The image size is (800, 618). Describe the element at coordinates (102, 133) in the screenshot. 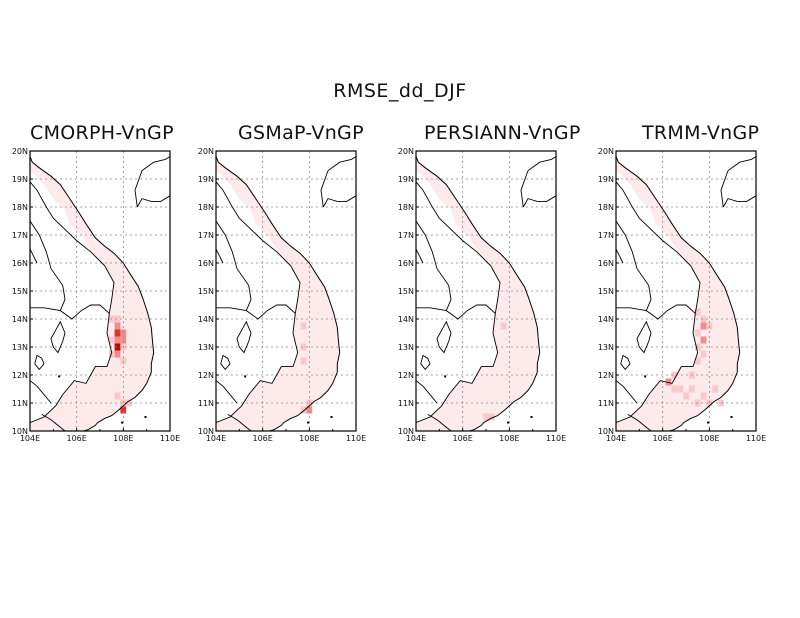

I see `panel-title: CMORPH-VnGP` at that location.